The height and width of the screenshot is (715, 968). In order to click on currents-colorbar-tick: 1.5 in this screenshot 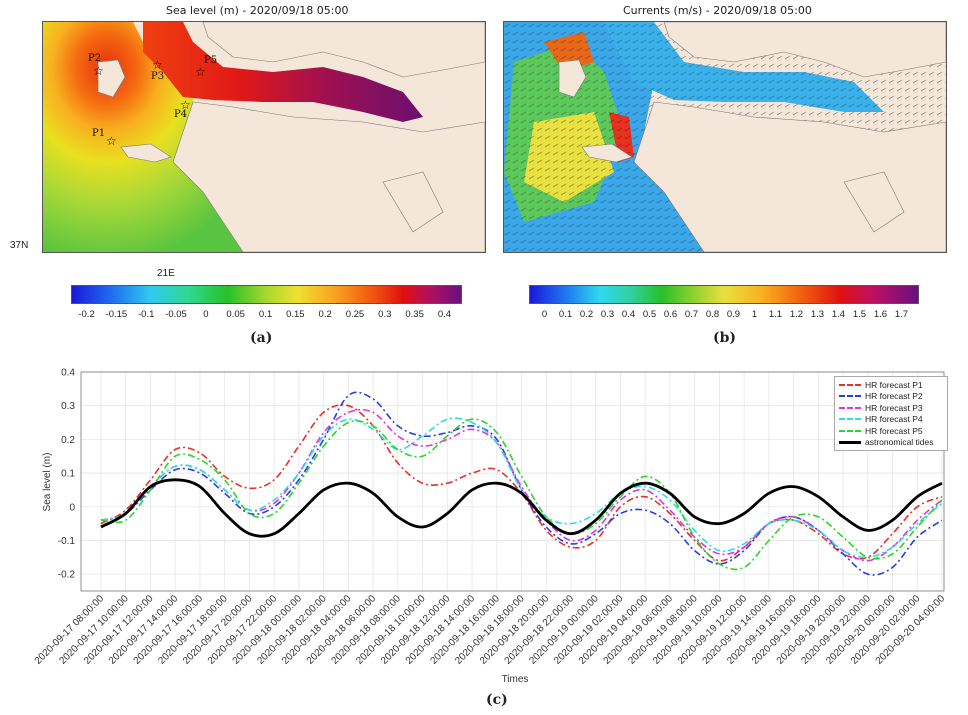, I will do `click(859, 314)`.